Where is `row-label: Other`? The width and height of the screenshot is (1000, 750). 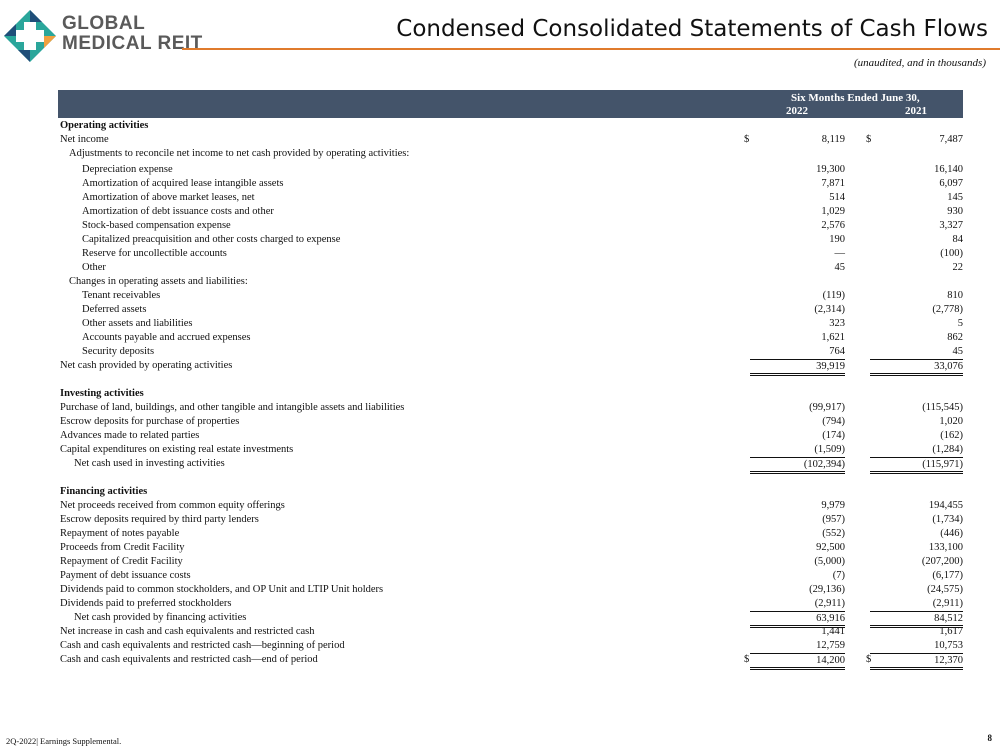 row-label: Other is located at coordinates (94, 267).